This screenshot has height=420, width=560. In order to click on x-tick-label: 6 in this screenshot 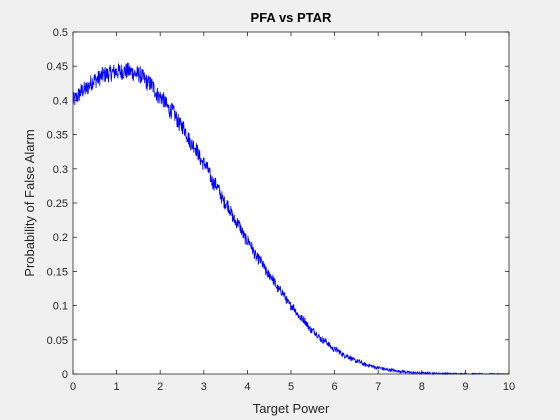, I will do `click(335, 387)`.